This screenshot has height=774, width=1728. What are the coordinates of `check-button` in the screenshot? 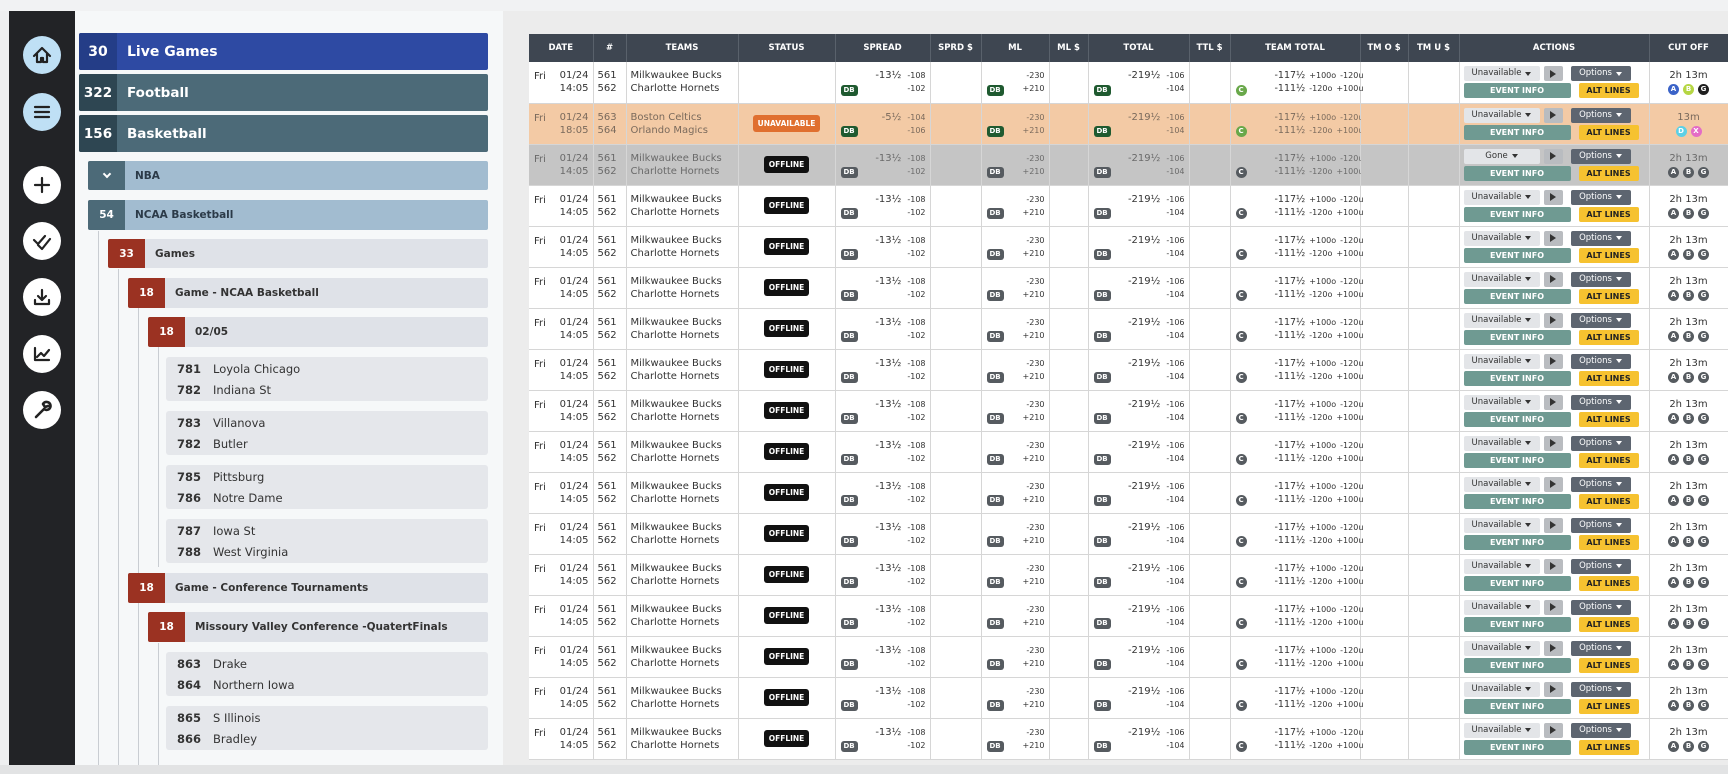 It's located at (42, 241).